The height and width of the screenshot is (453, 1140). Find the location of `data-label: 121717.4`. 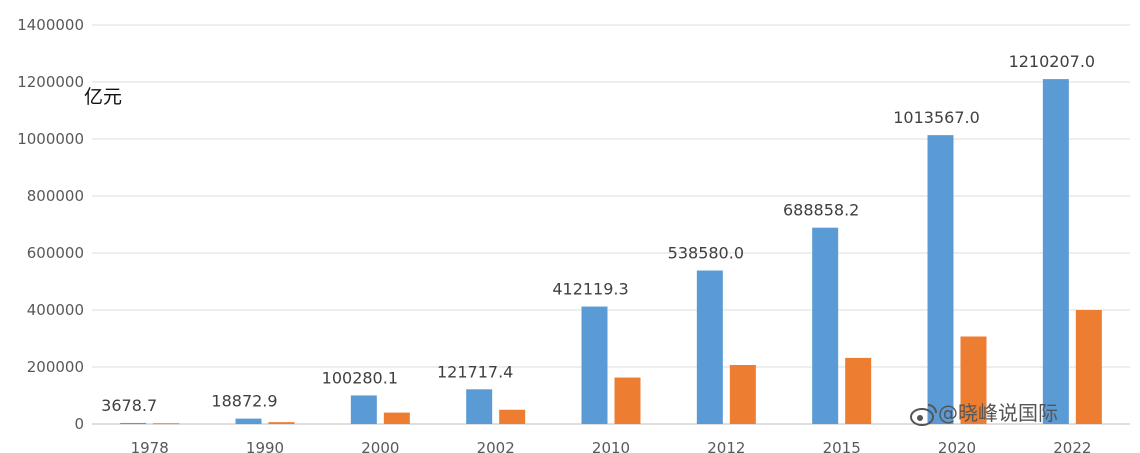

data-label: 121717.4 is located at coordinates (475, 371).